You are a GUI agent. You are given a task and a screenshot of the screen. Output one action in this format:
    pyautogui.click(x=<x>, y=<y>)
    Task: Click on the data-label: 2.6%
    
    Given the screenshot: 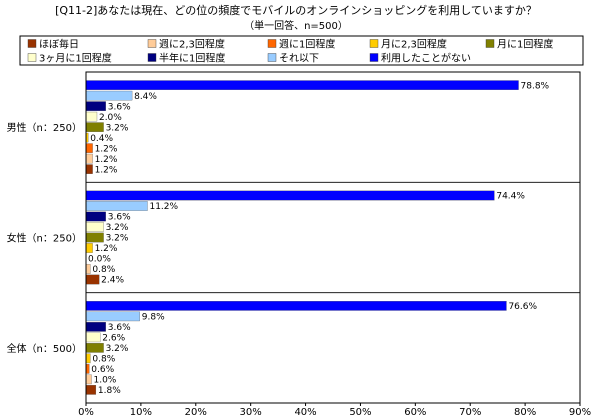 What is the action you would take?
    pyautogui.click(x=113, y=339)
    